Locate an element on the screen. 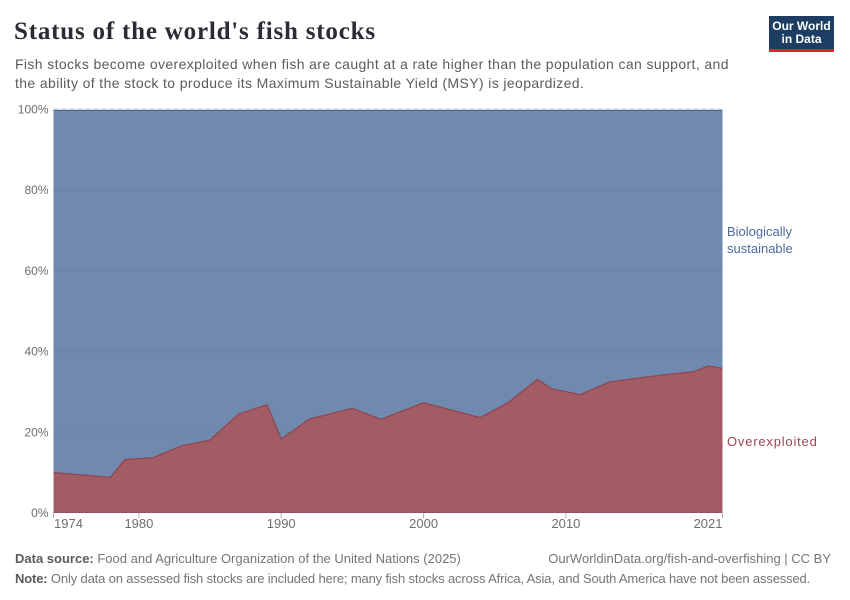 Image resolution: width=850 pixels, height=600 pixels. svg-text: 1980 is located at coordinates (138, 523).